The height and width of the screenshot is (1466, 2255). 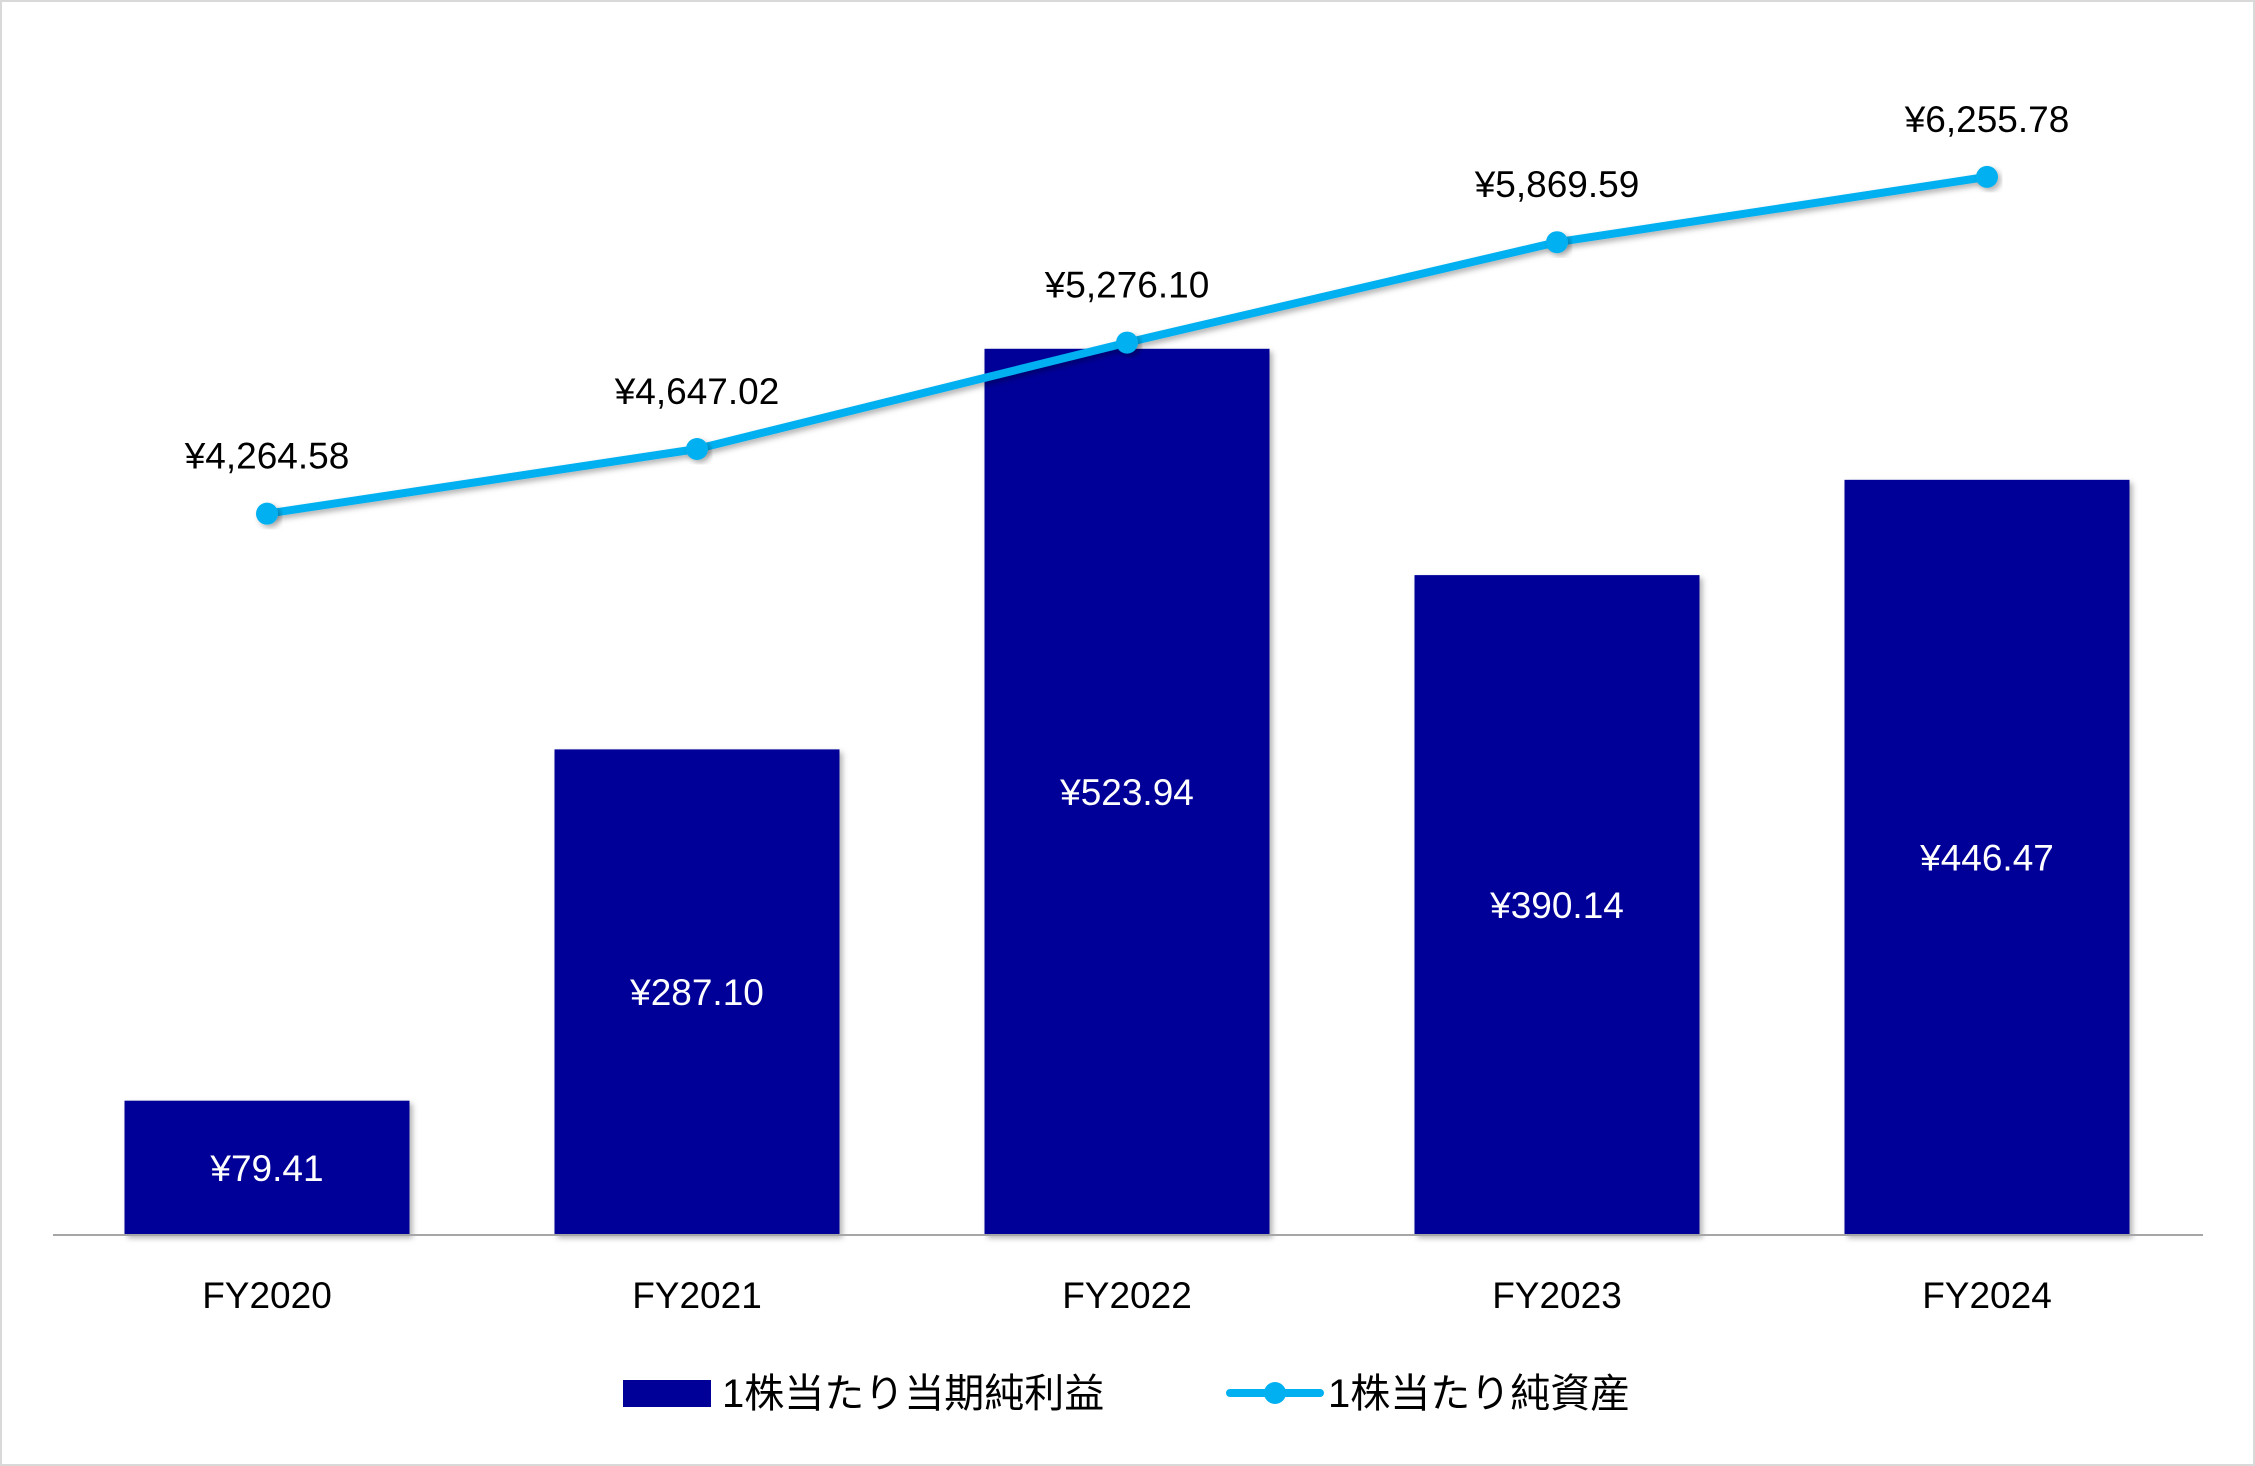 I want to click on bar-data-label: ¥446.47, so click(x=1986, y=857).